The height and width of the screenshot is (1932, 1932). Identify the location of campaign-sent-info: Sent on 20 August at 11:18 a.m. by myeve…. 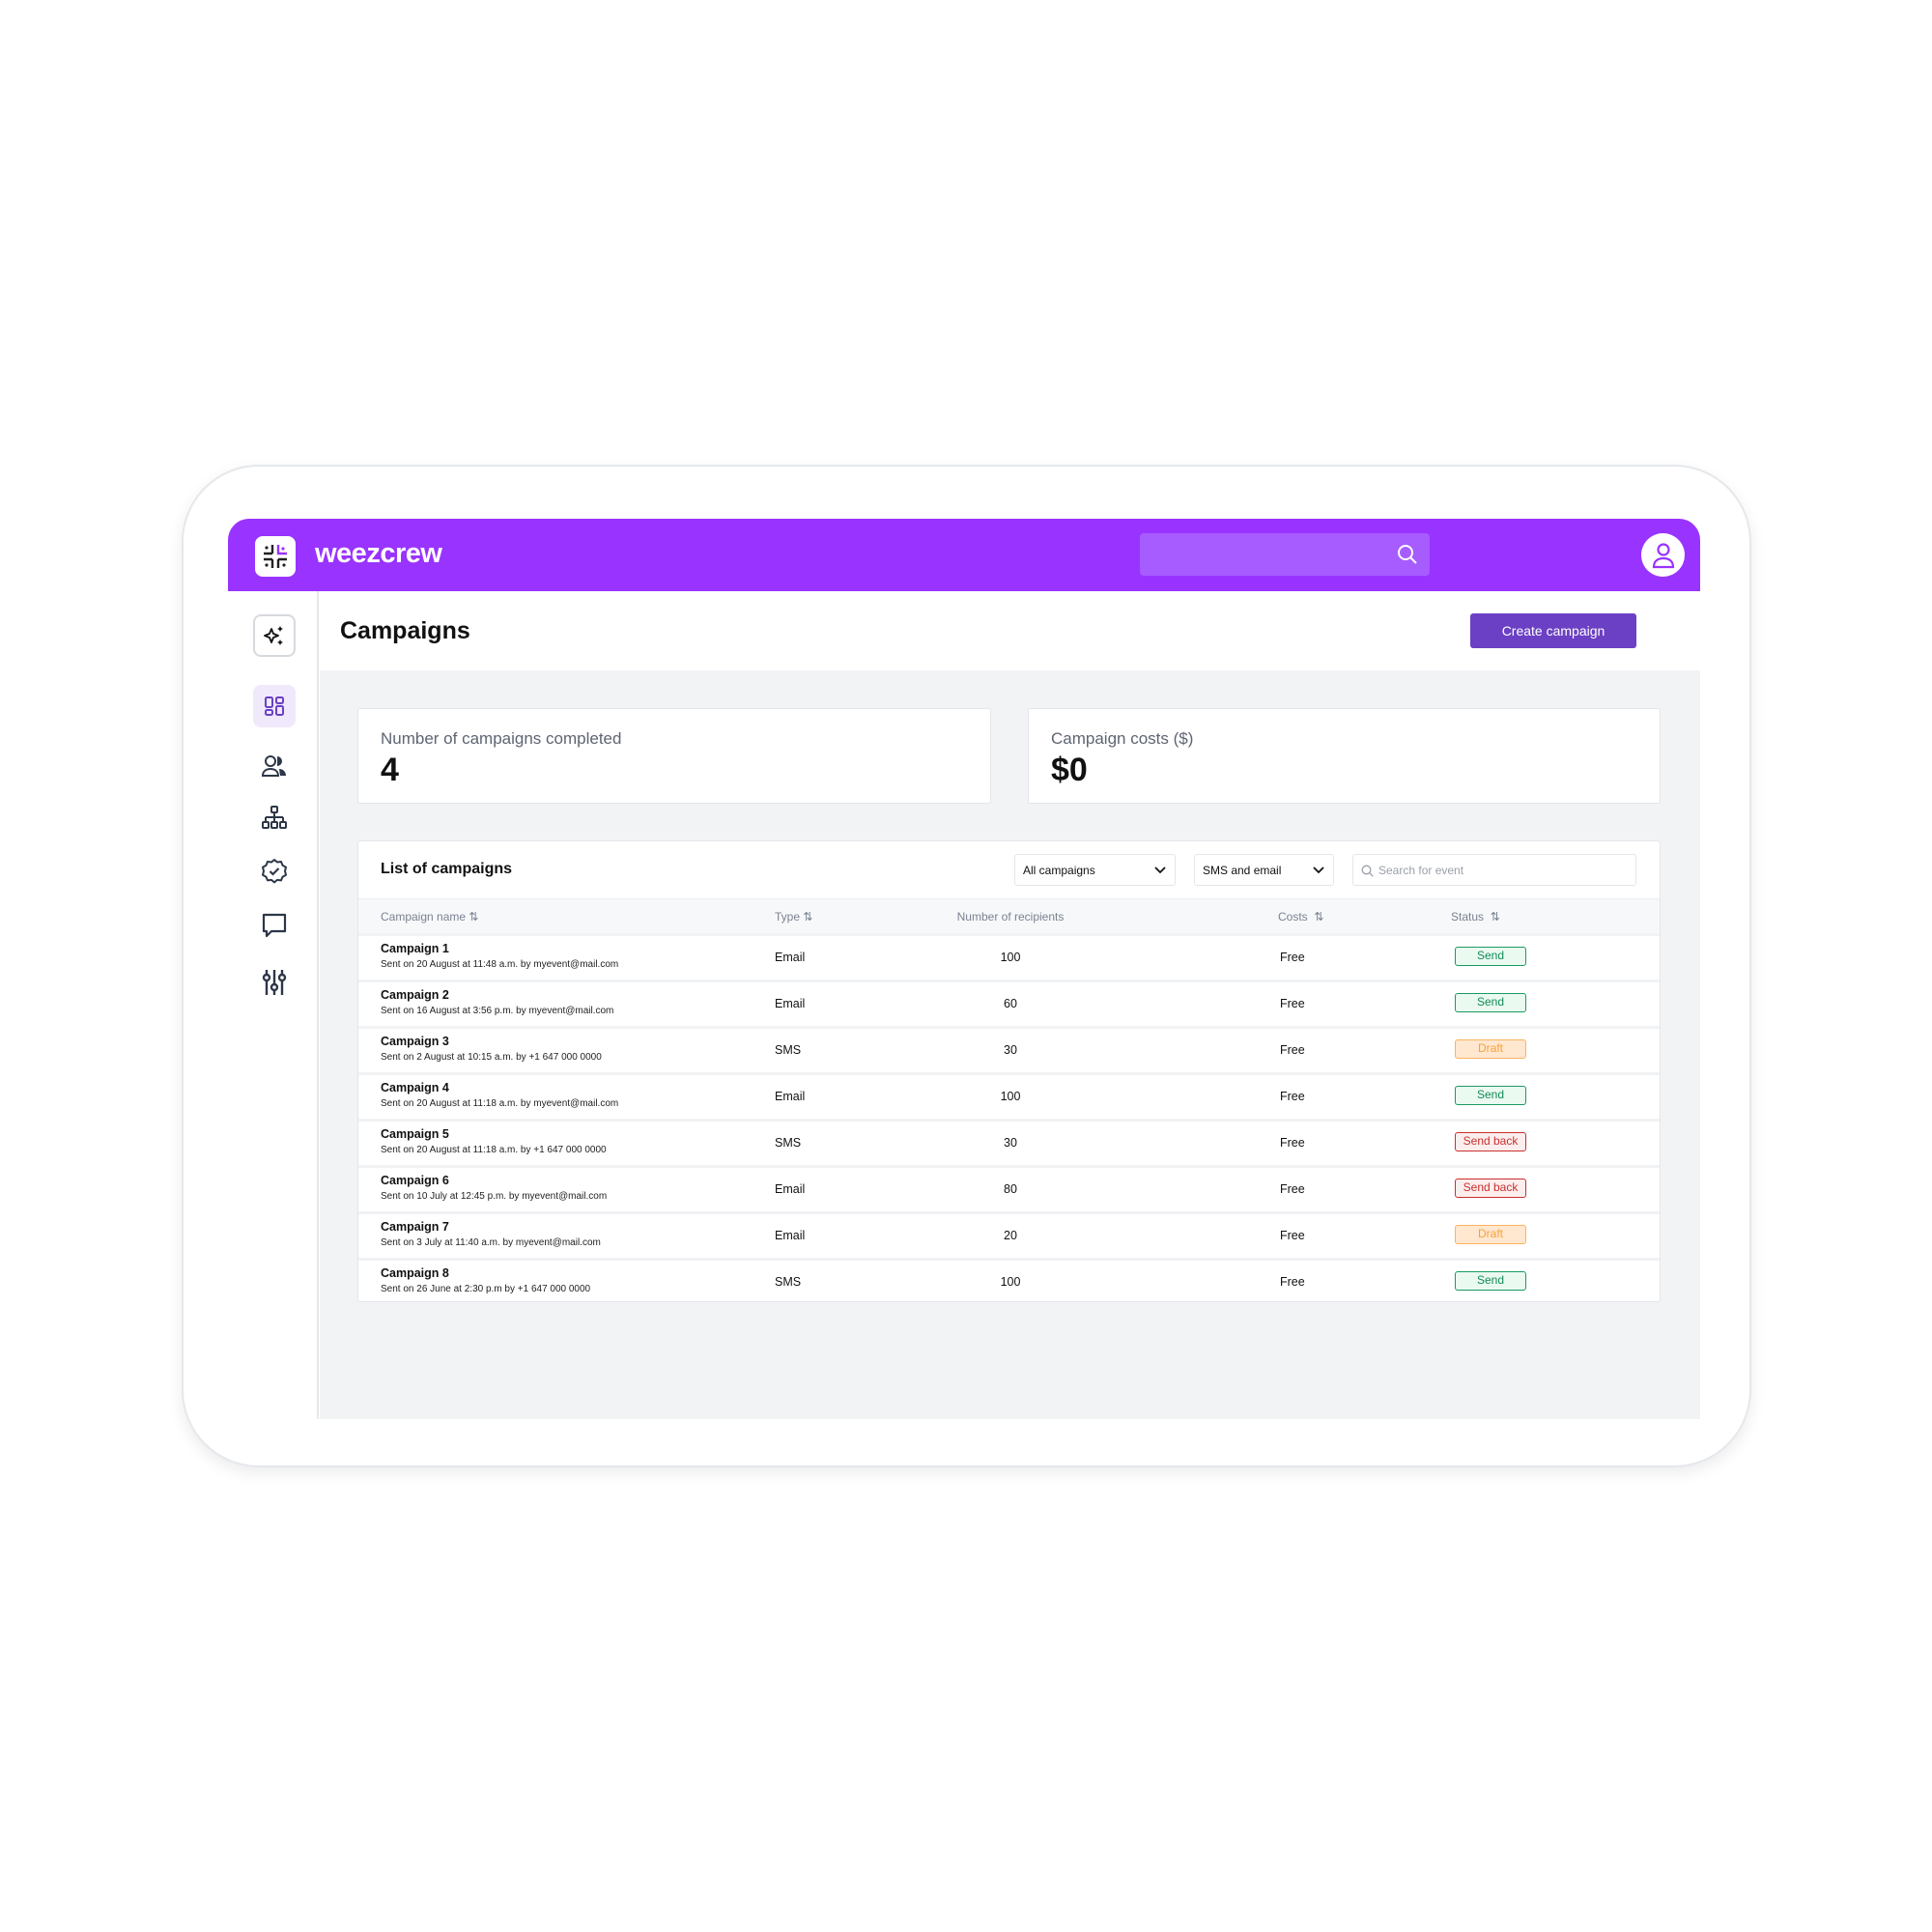
(500, 1103).